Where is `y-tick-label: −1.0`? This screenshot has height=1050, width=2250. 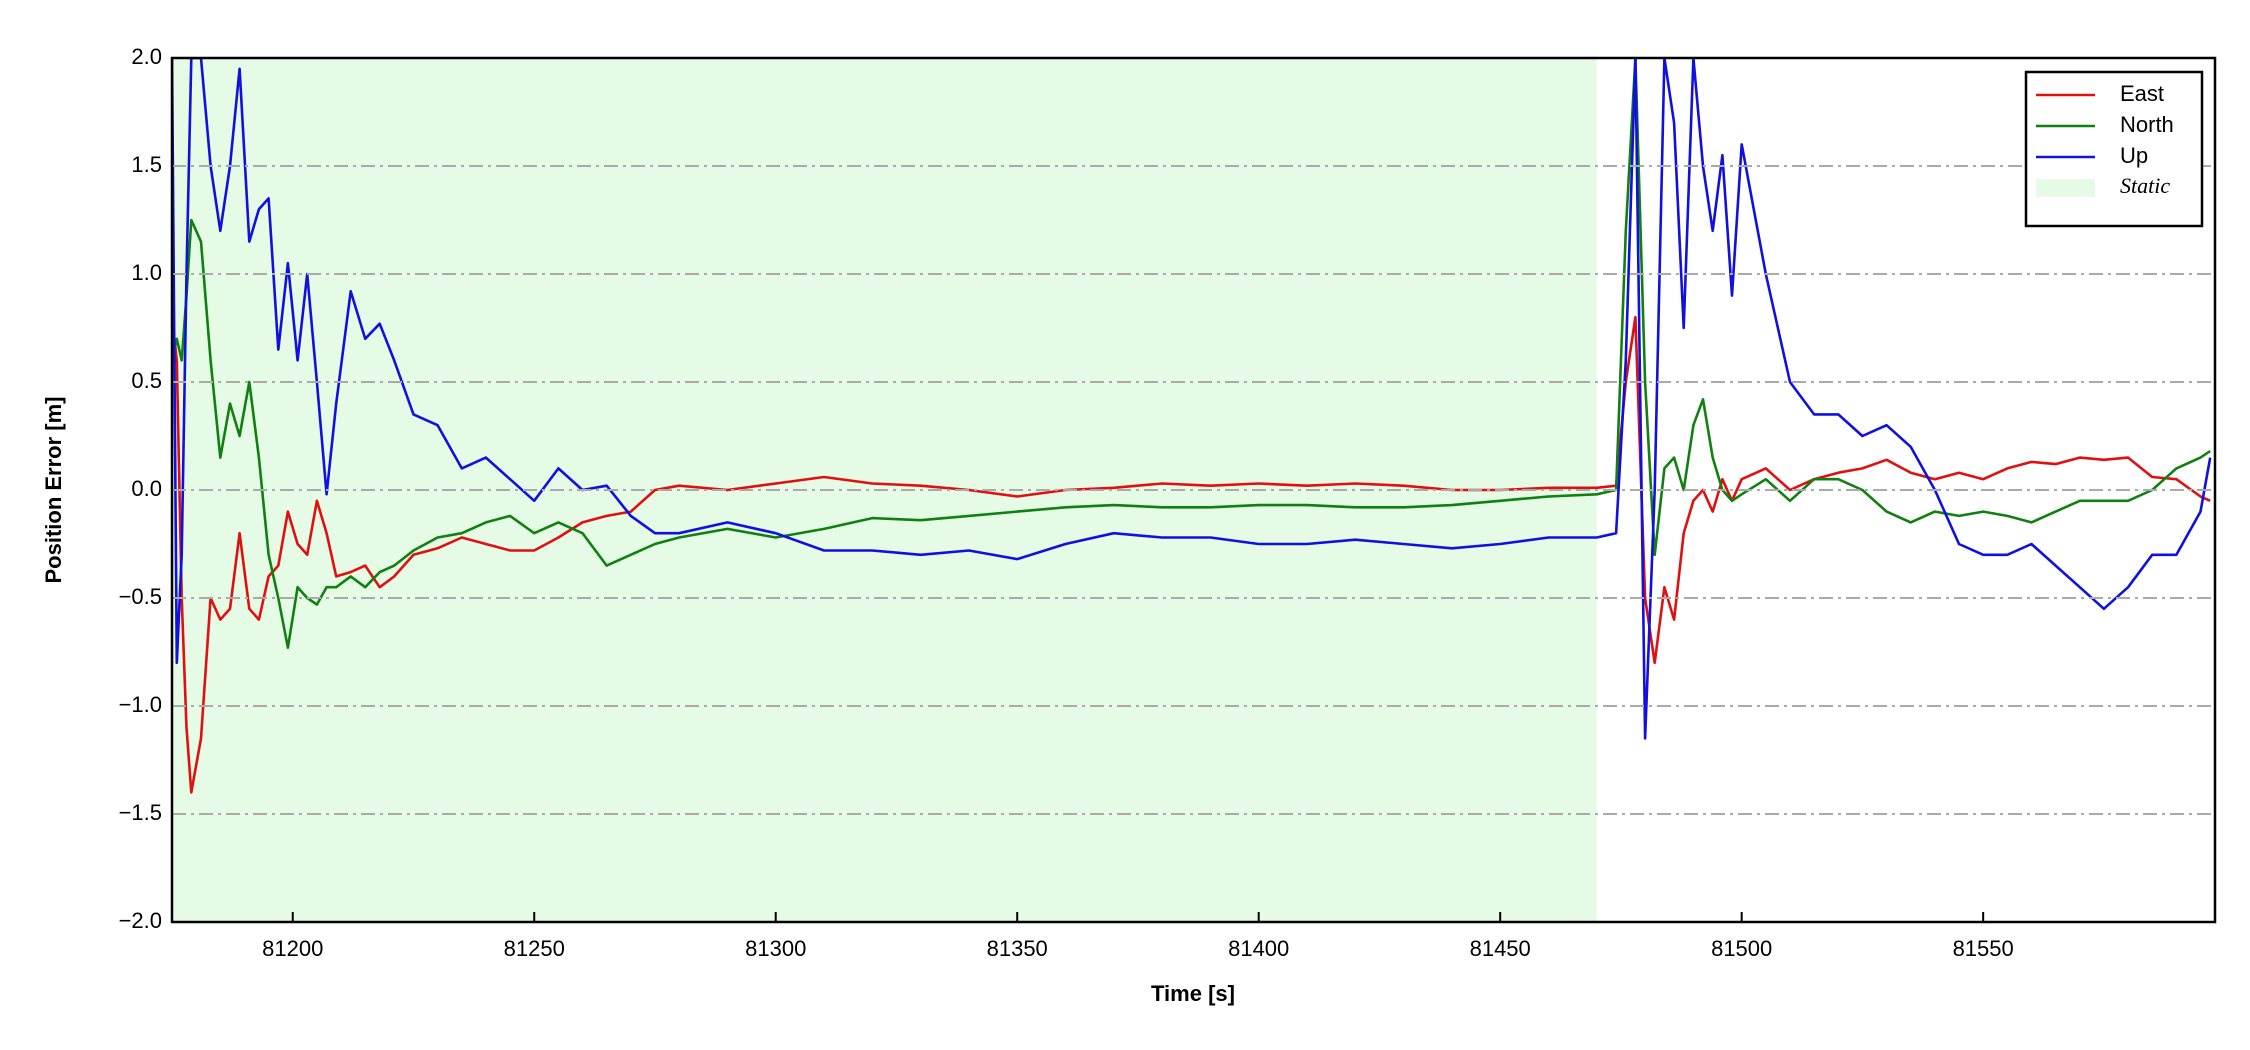
y-tick-label: −1.0 is located at coordinates (140, 704).